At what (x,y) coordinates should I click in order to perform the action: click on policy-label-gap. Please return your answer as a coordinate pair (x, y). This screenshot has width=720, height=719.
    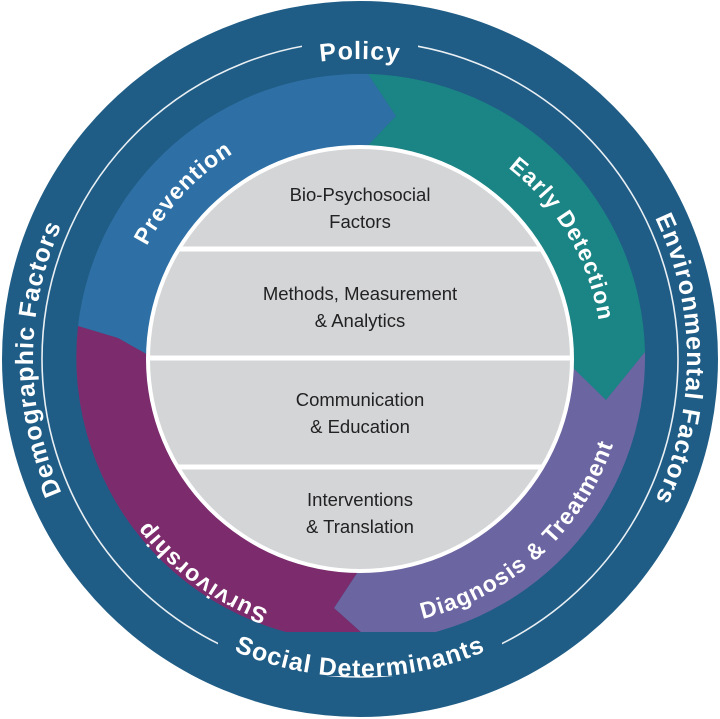
    Looking at the image, I should click on (360, 46).